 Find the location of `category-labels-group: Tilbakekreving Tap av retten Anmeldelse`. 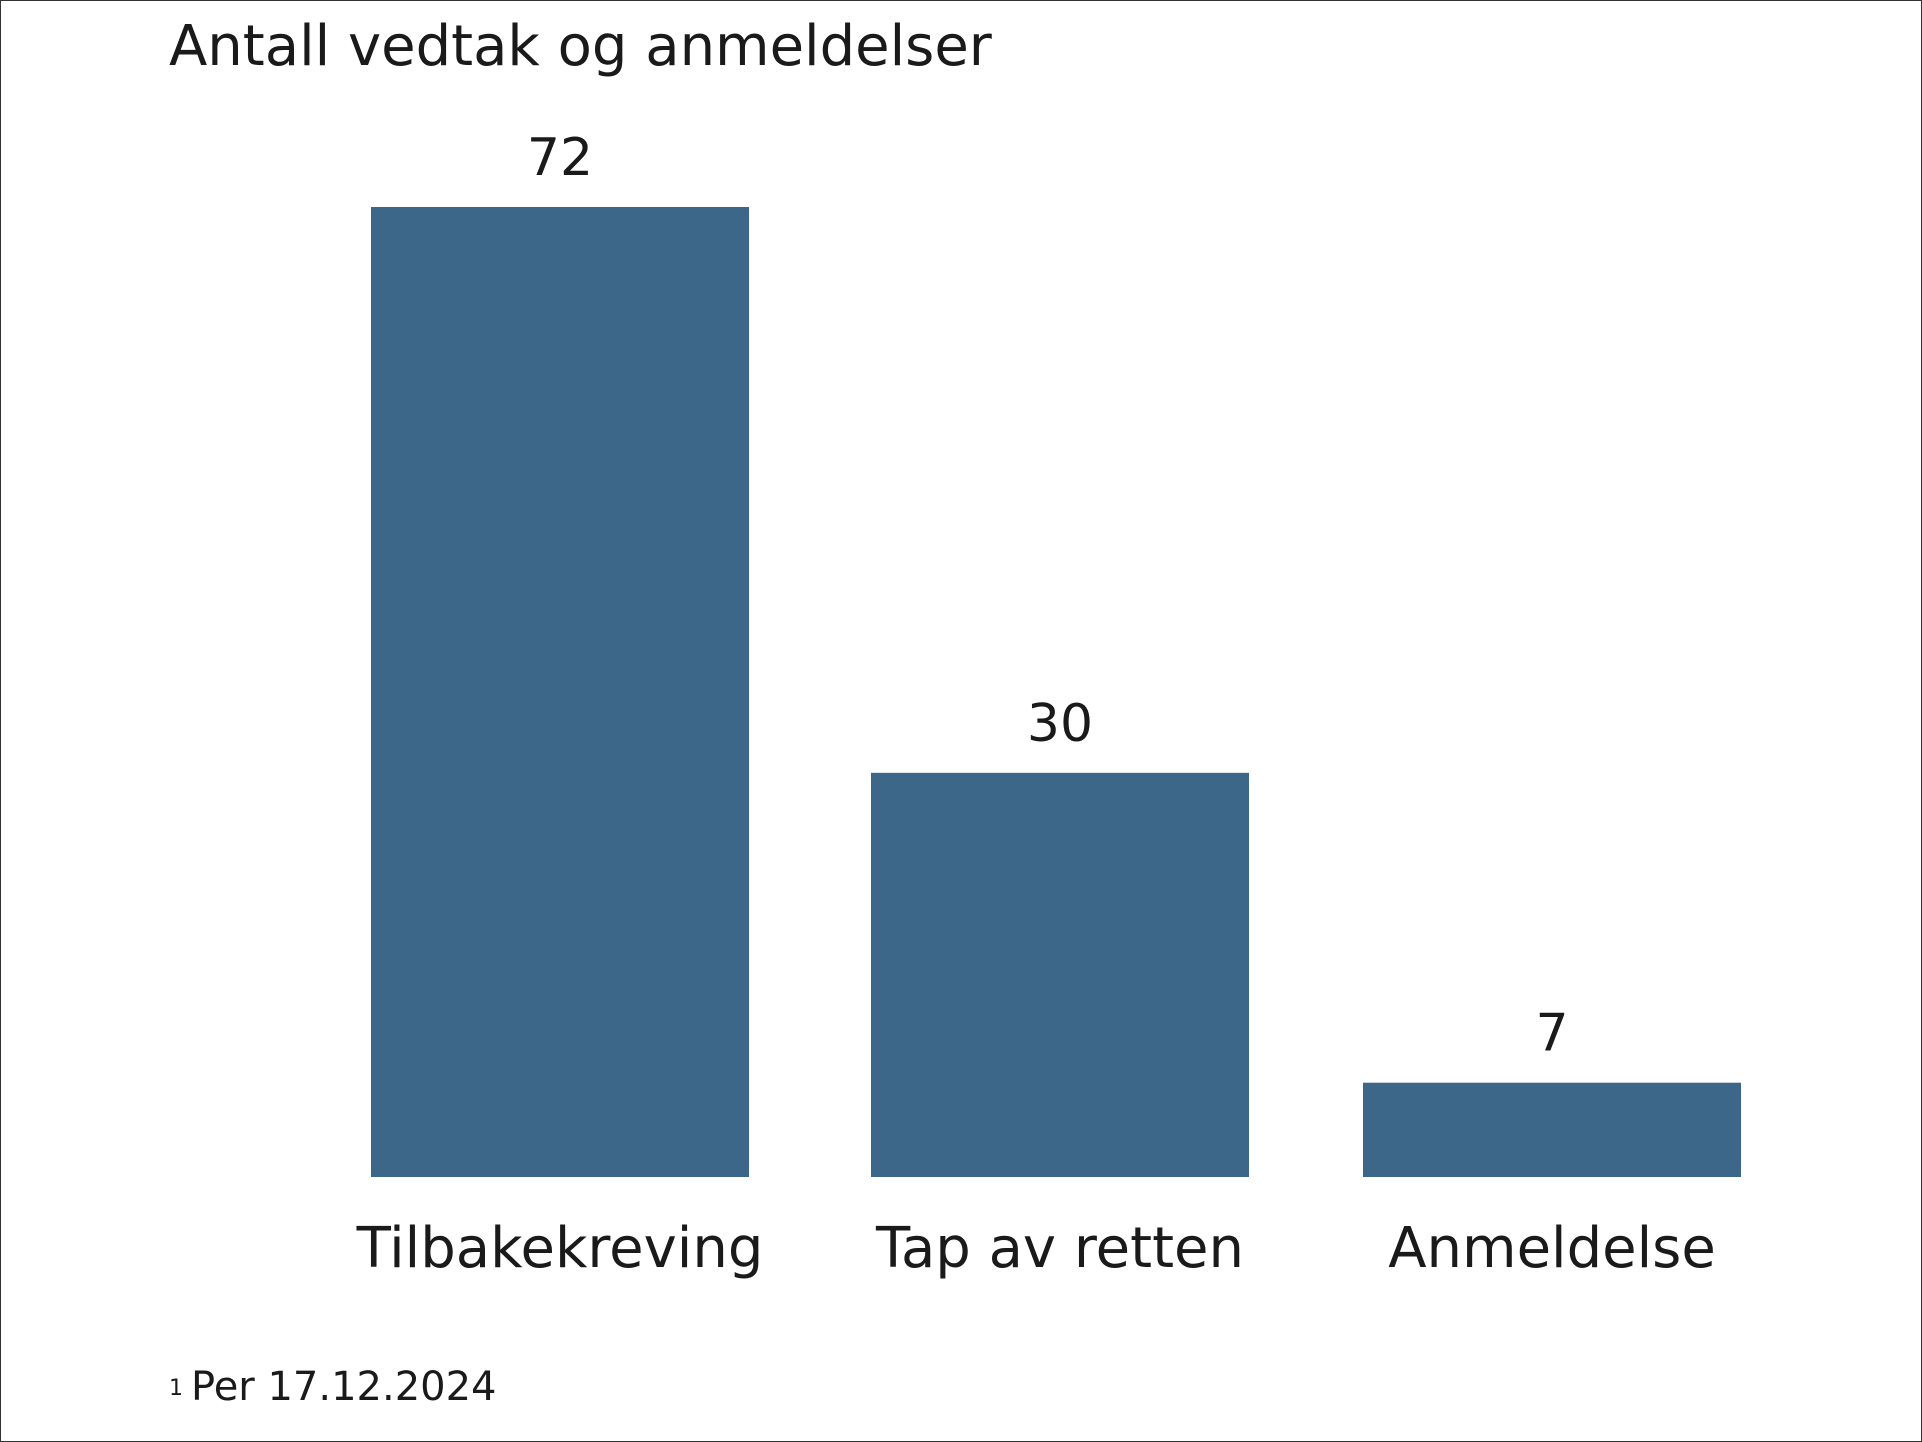

category-labels-group: Tilbakekreving Tap av retten Anmeldelse is located at coordinates (1036, 1248).